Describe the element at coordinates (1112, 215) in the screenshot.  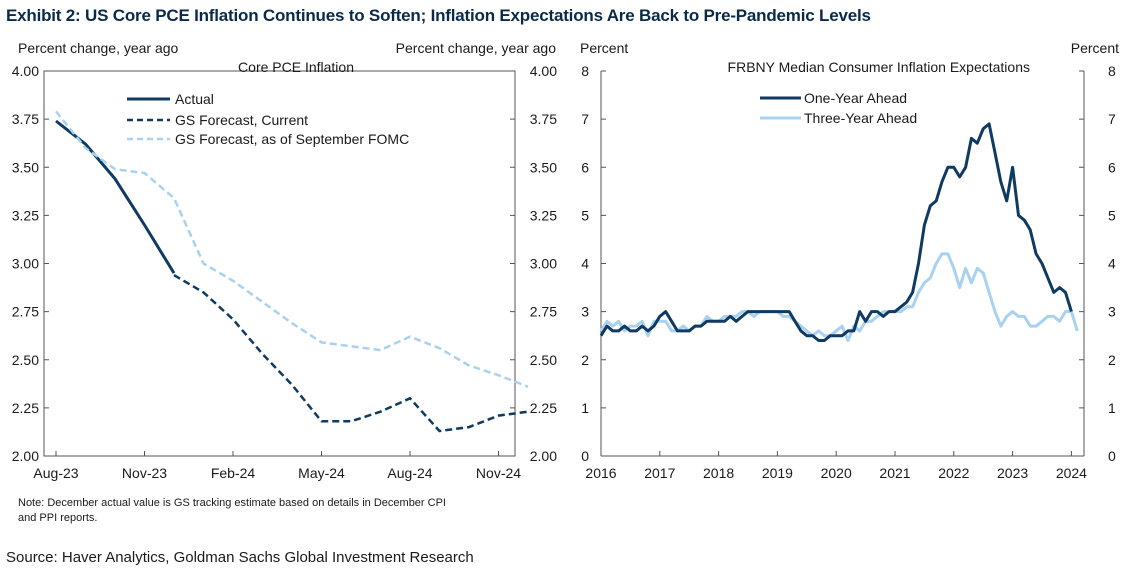
I see `right-chart-ytick-label-right: 5` at that location.